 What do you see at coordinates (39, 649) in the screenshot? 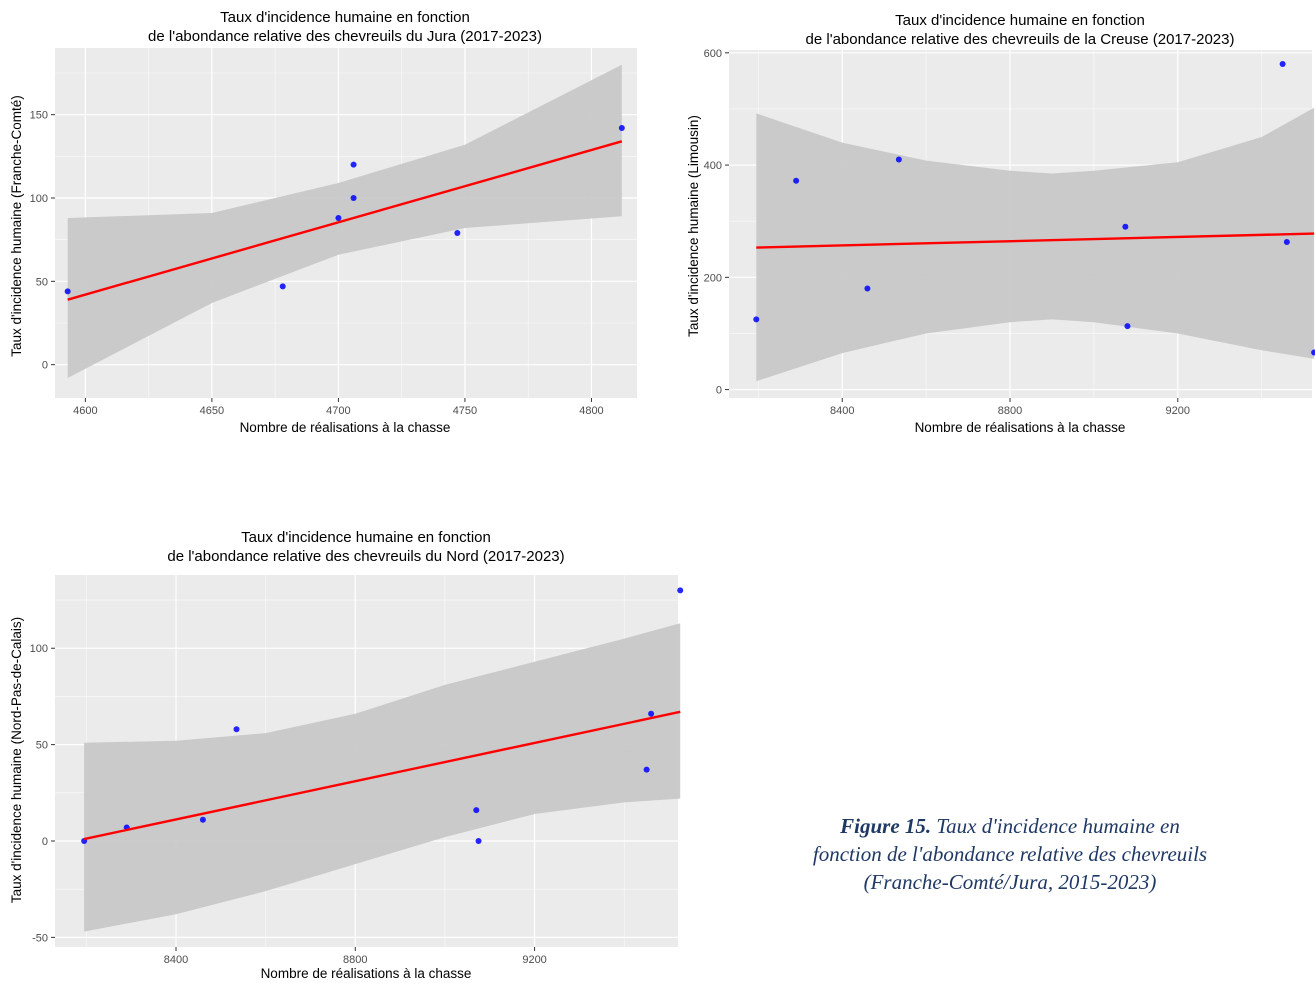
I see `nord-y-tick-label: 100` at bounding box center [39, 649].